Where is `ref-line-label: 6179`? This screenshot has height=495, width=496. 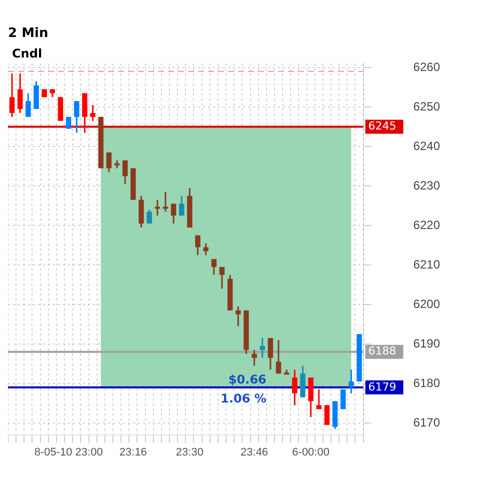 ref-line-label: 6179 is located at coordinates (382, 387).